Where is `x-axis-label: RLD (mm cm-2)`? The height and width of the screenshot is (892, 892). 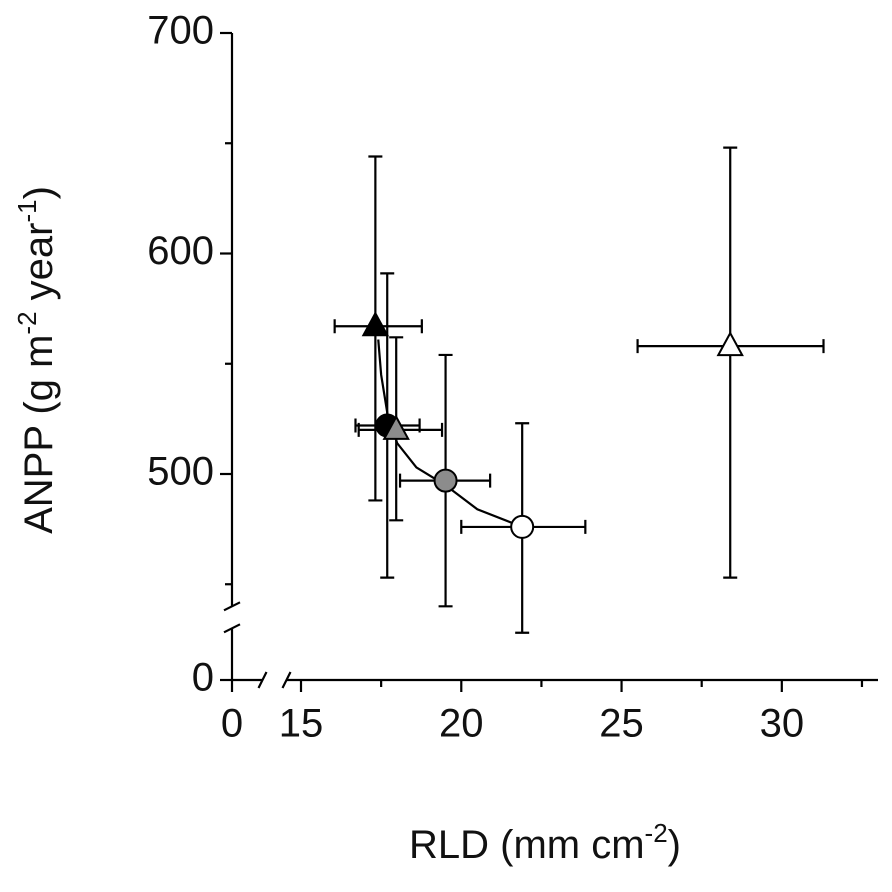
x-axis-label: RLD (mm cm-2) is located at coordinates (545, 842).